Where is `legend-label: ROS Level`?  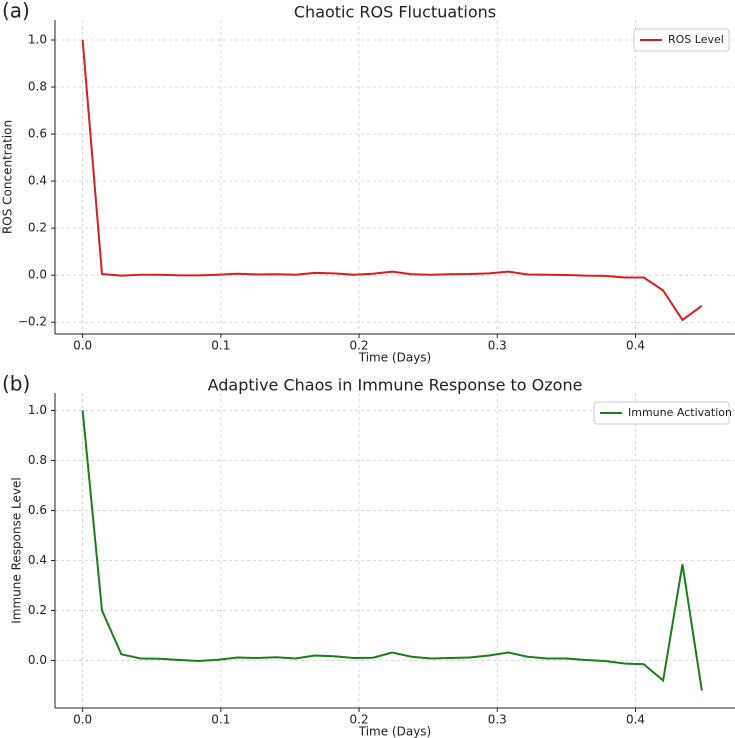
legend-label: ROS Level is located at coordinates (696, 39).